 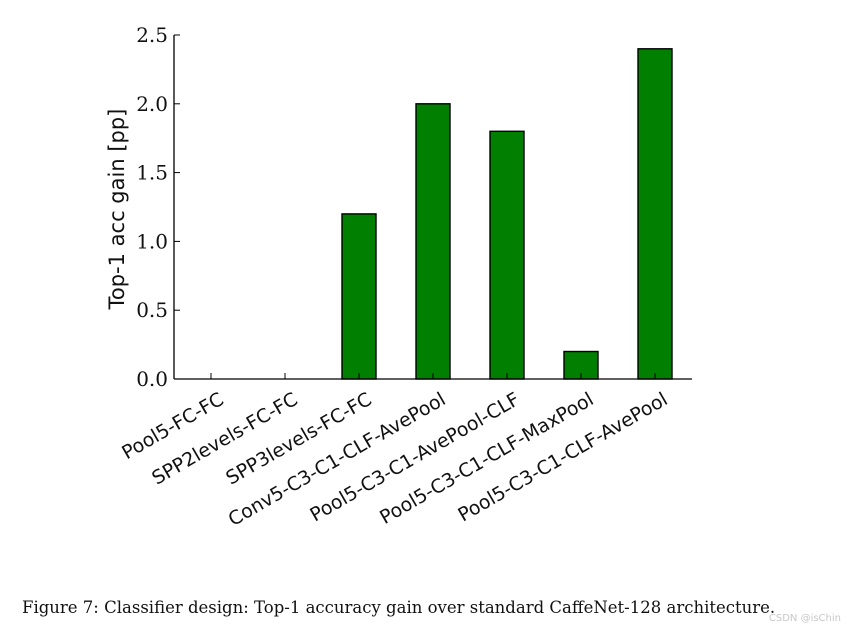 I want to click on y-tick-label: 1.5, so click(x=152, y=173).